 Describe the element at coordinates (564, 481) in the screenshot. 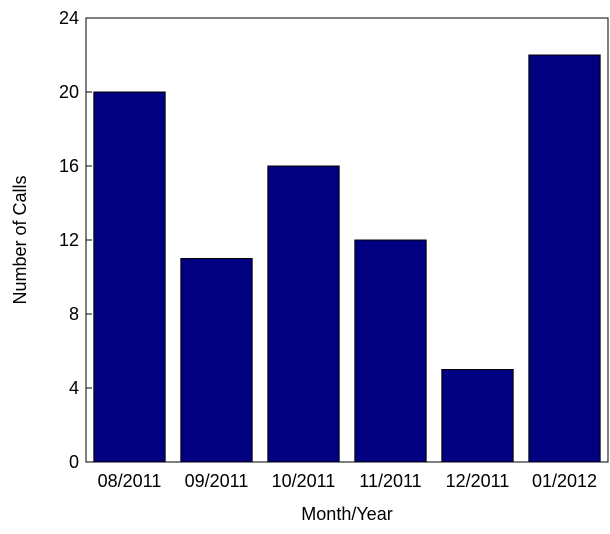

I see `x-tick-label: 01/2012` at that location.